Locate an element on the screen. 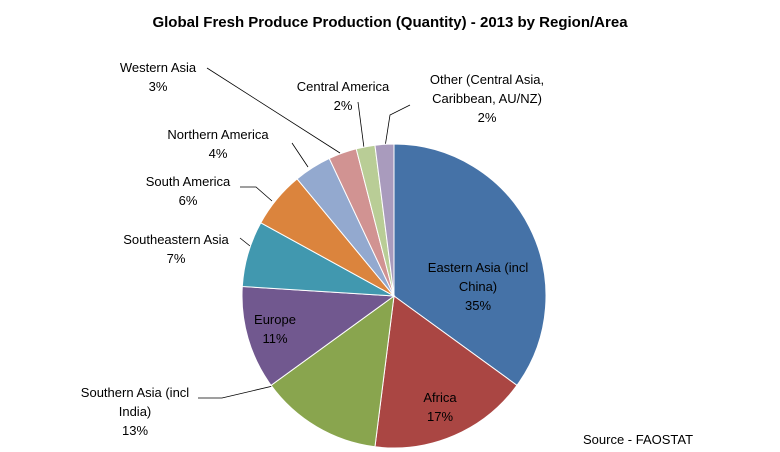  value-label: 4% is located at coordinates (218, 153).